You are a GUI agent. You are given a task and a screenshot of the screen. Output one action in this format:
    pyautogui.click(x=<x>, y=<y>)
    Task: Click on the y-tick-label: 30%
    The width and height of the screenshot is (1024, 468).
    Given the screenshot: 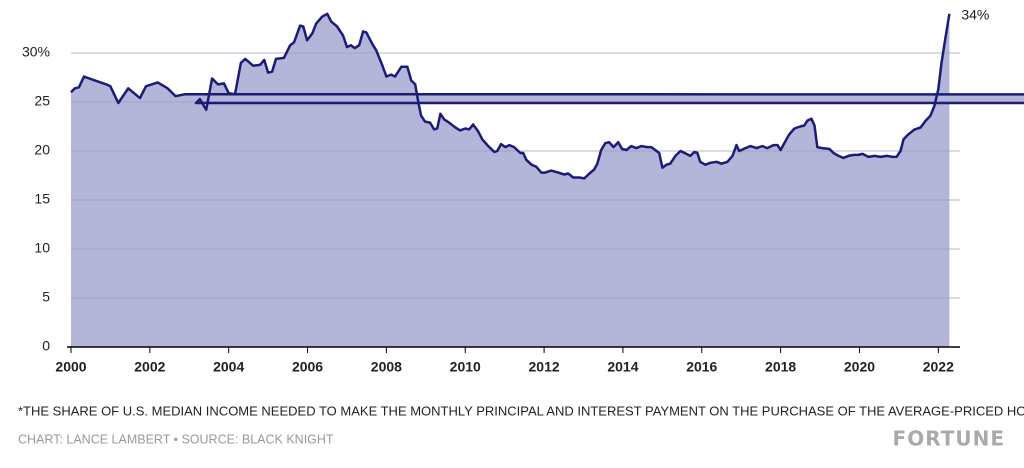 What is the action you would take?
    pyautogui.click(x=36, y=52)
    